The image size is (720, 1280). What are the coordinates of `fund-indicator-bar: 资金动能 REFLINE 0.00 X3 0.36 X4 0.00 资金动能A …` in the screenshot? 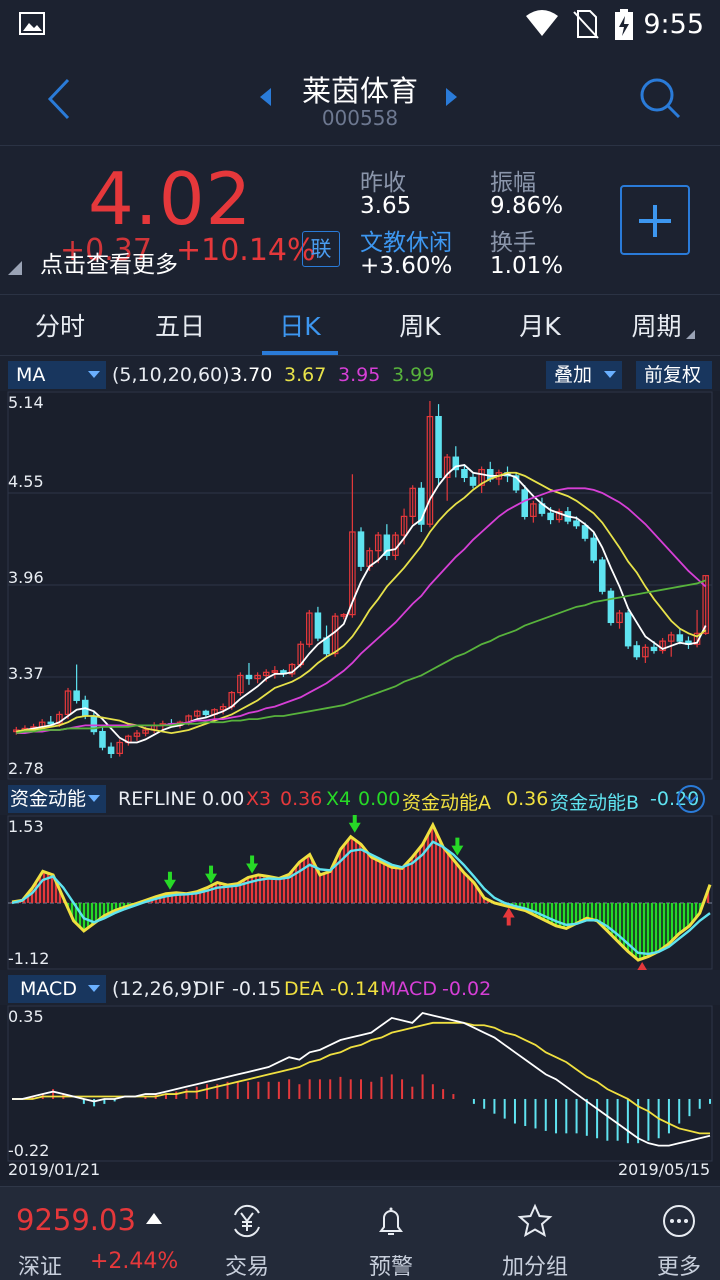 It's located at (360, 799).